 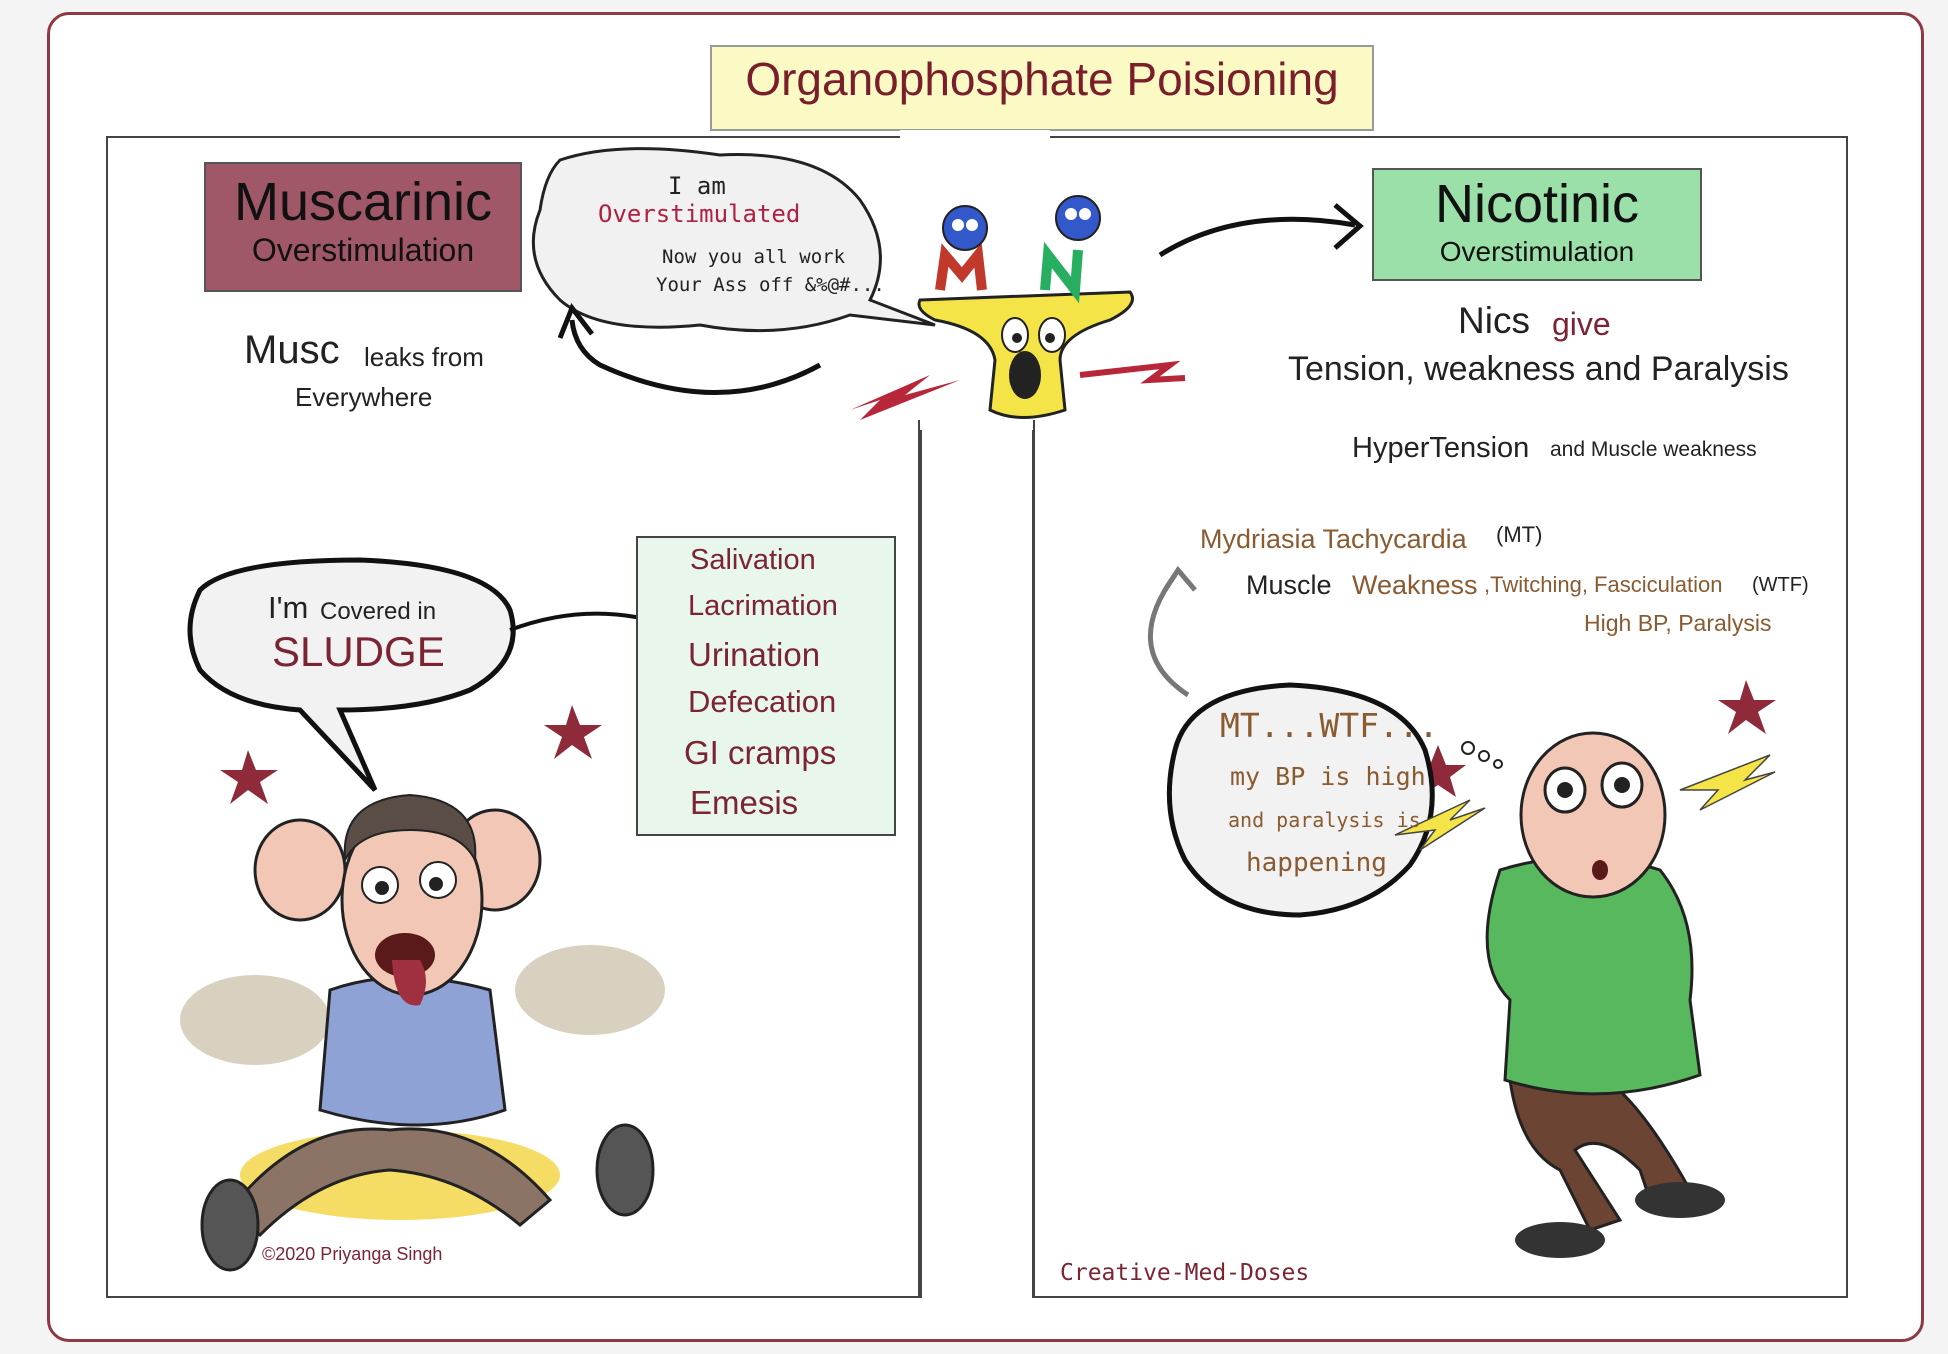 What do you see at coordinates (1061, 272) in the screenshot?
I see `letter-n-shape` at bounding box center [1061, 272].